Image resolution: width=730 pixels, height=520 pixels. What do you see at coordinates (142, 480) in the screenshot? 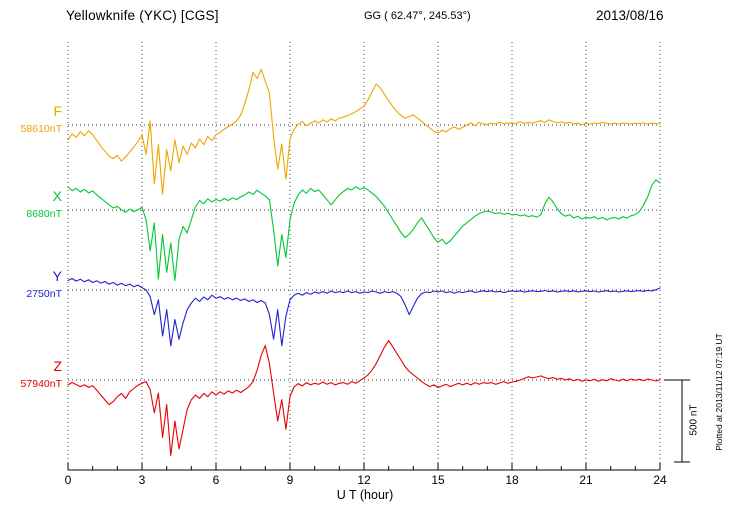
I see `svg-text: 3` at bounding box center [142, 480].